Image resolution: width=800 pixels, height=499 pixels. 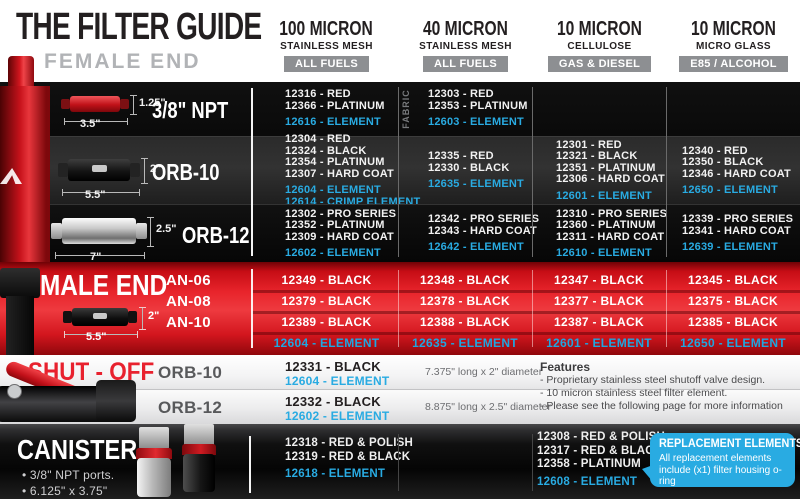 I want to click on length-dimension: 3.5", so click(x=90, y=124).